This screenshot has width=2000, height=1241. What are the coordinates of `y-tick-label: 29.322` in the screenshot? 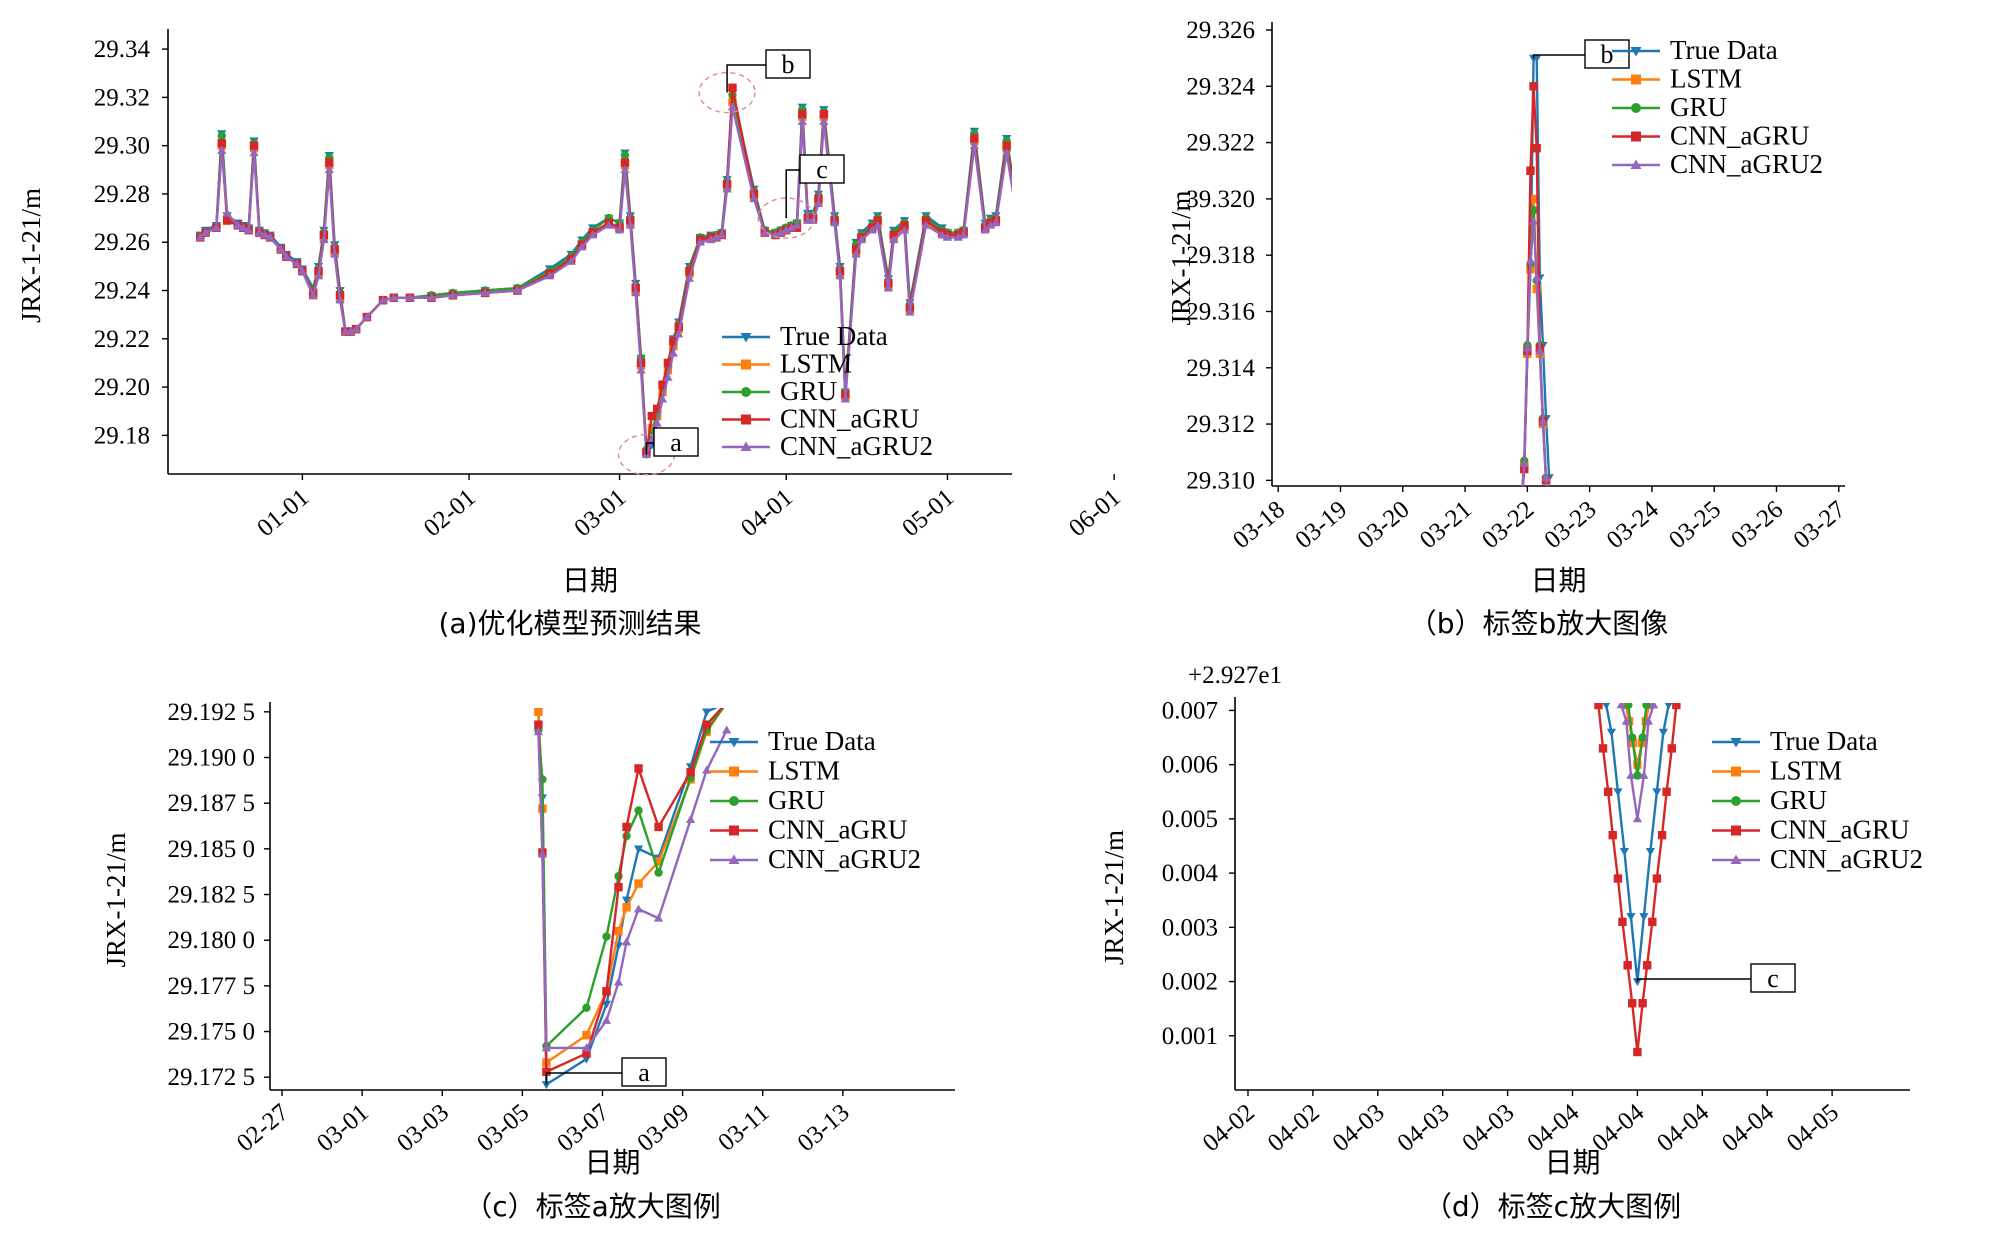 It's located at (1220, 143).